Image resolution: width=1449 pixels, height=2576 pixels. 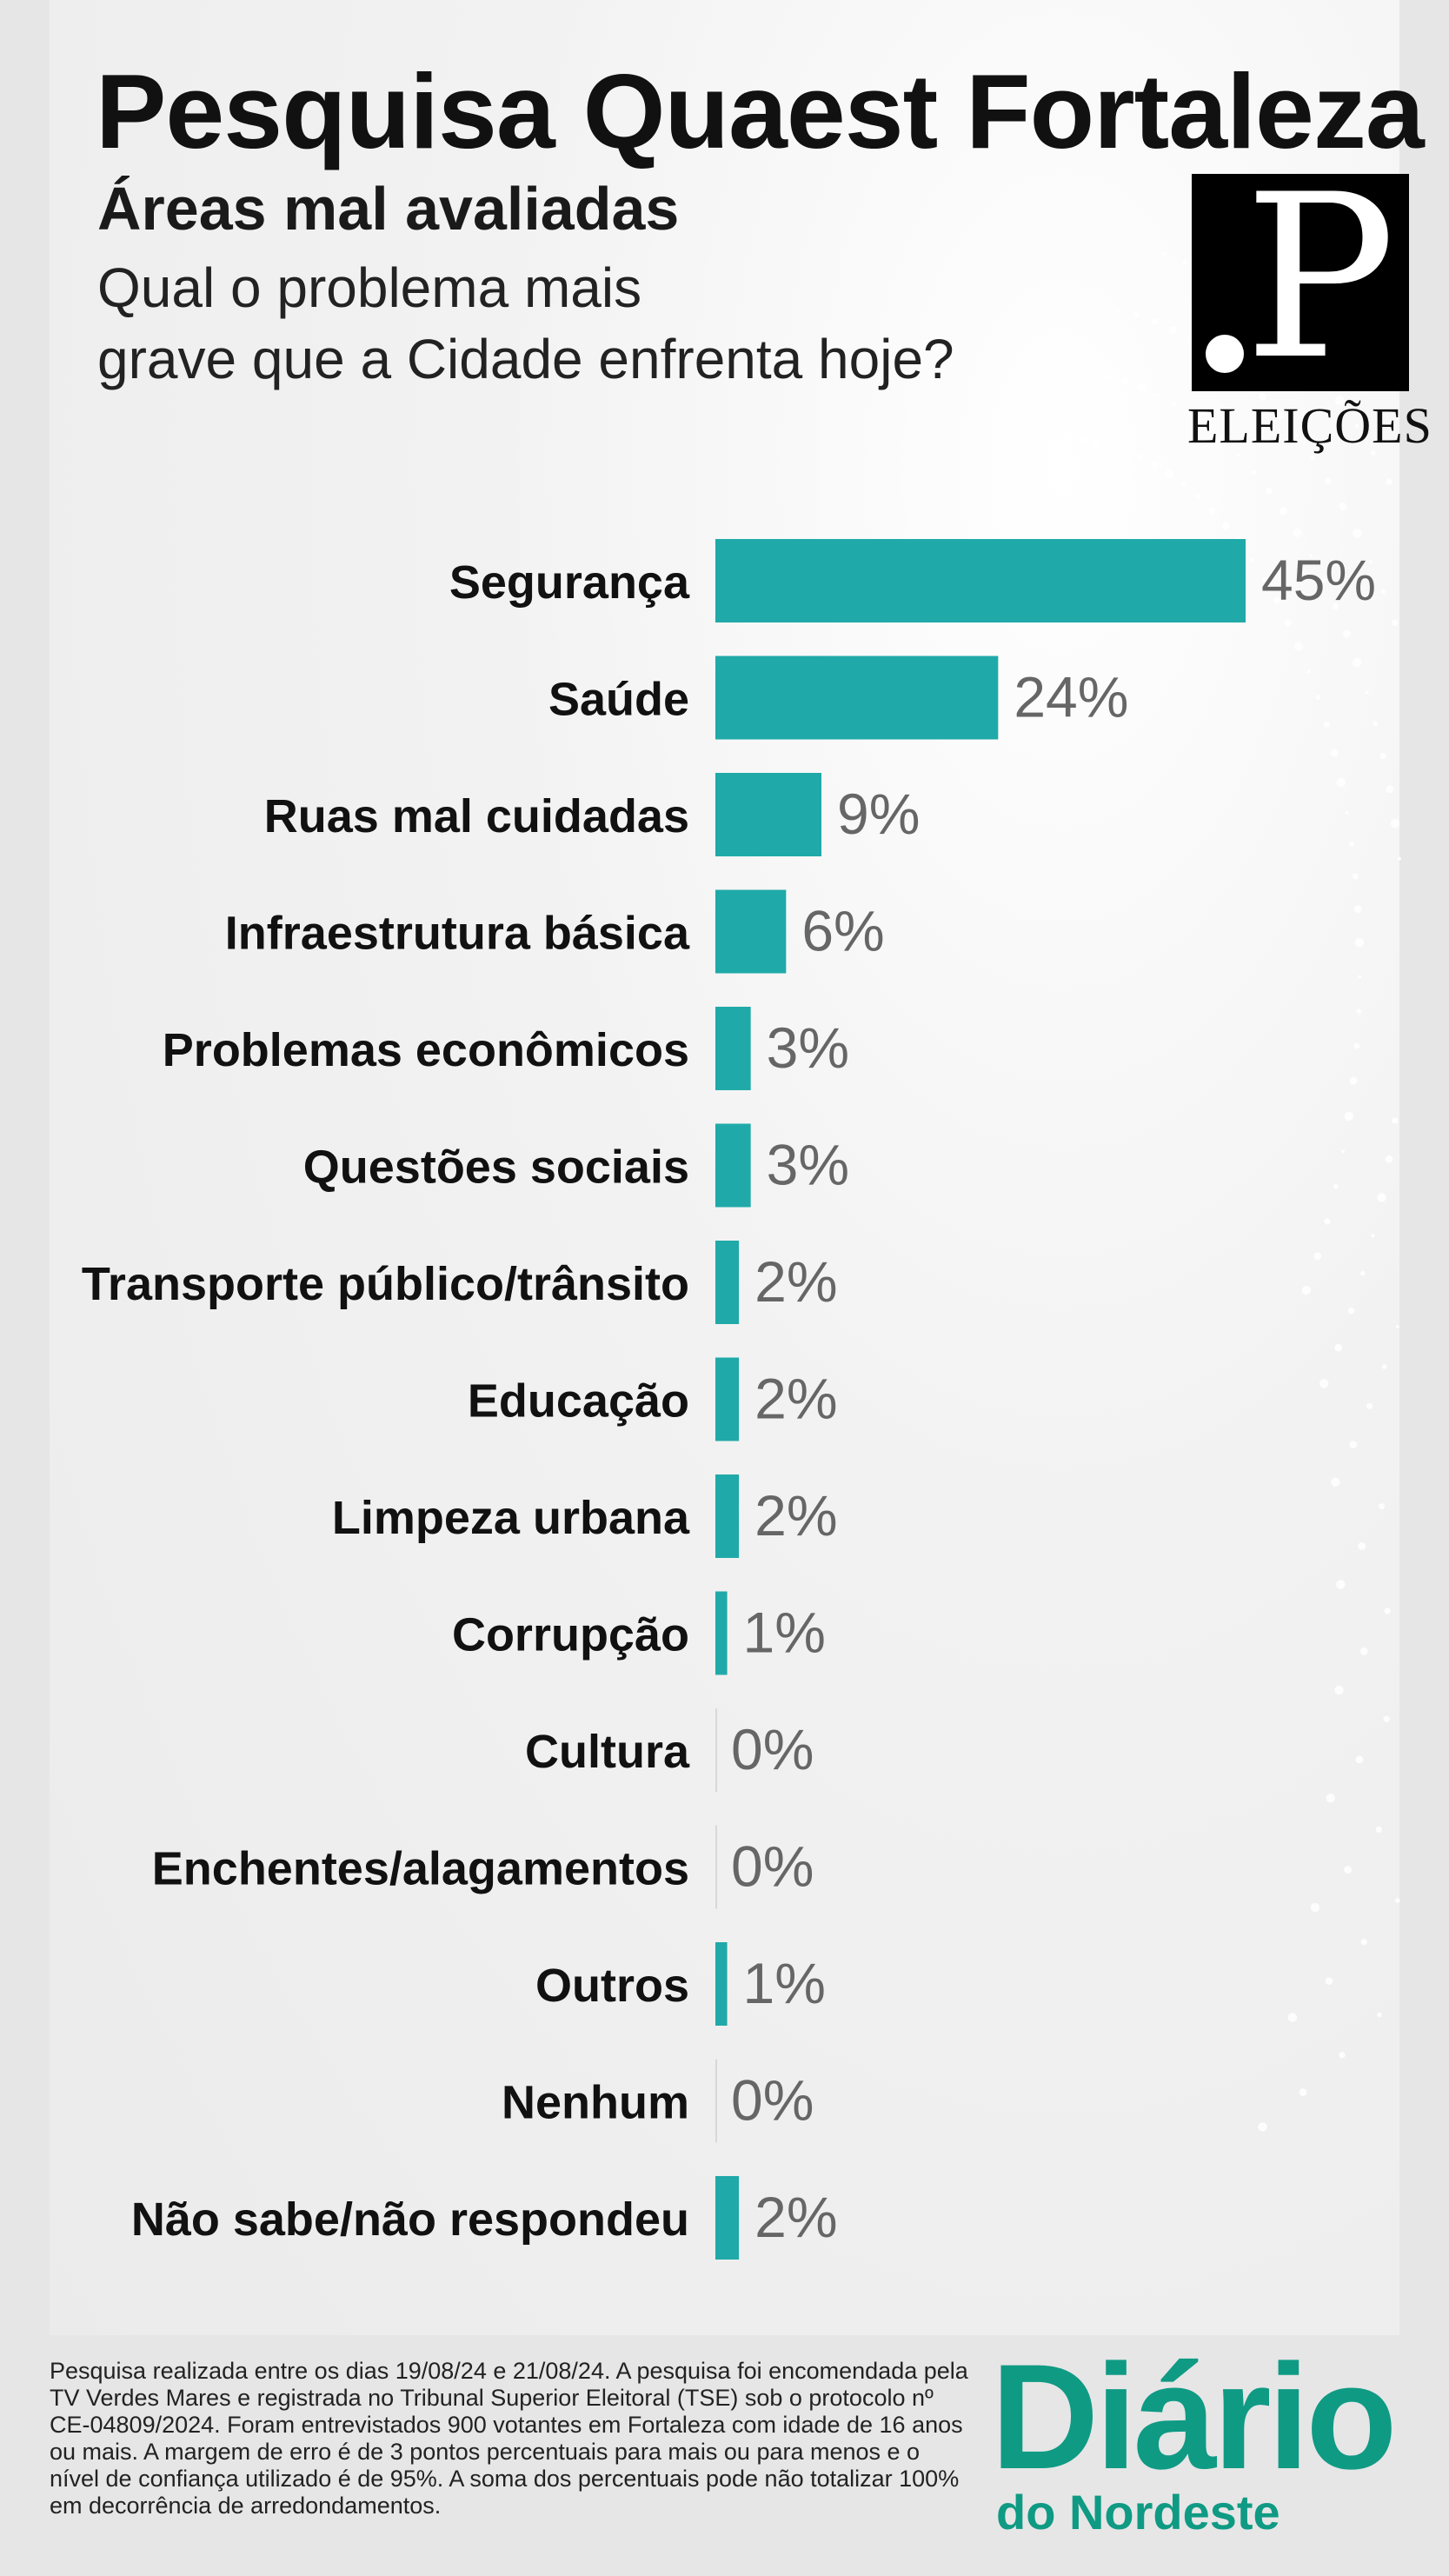 What do you see at coordinates (1225, 354) in the screenshot?
I see `logo-dot` at bounding box center [1225, 354].